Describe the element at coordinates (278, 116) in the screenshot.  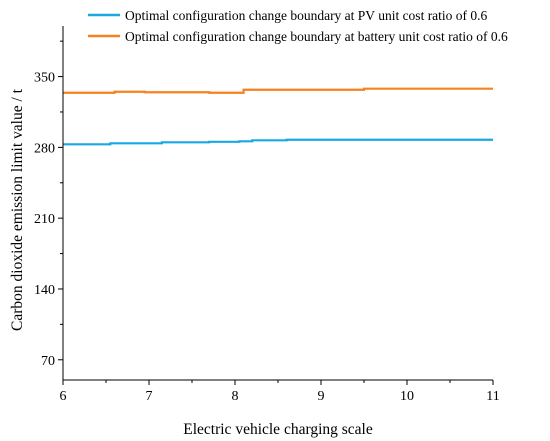
I see `series-layer` at that location.